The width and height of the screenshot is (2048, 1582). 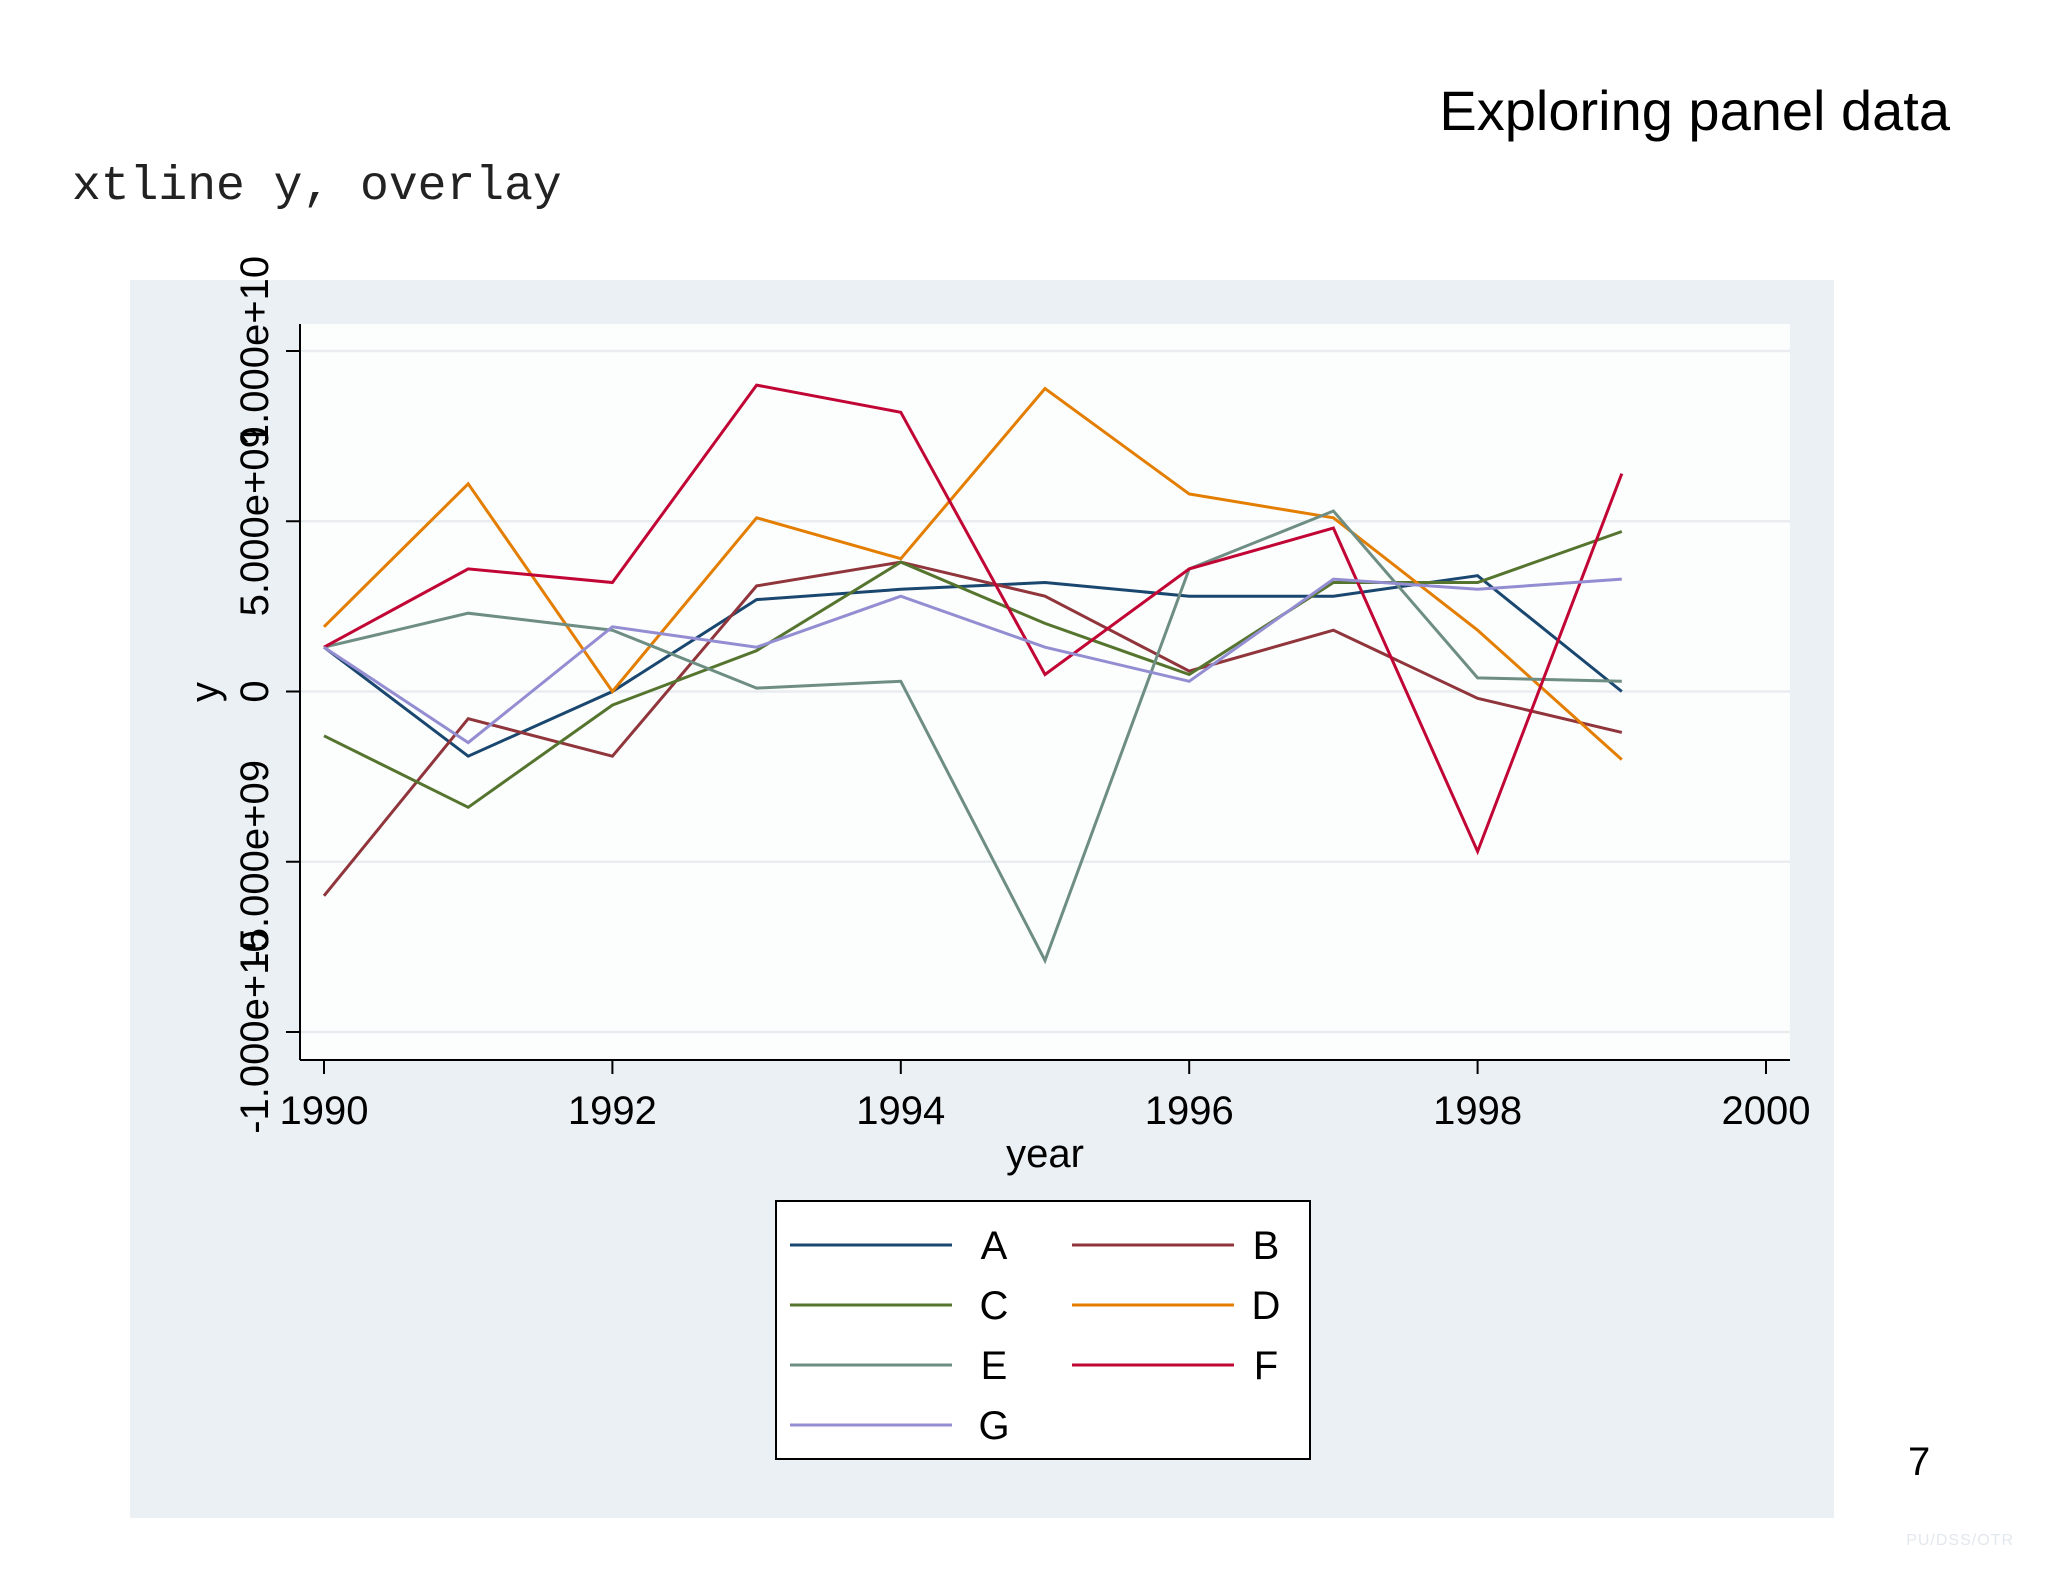 What do you see at coordinates (1266, 1246) in the screenshot?
I see `legend-label-B: B` at bounding box center [1266, 1246].